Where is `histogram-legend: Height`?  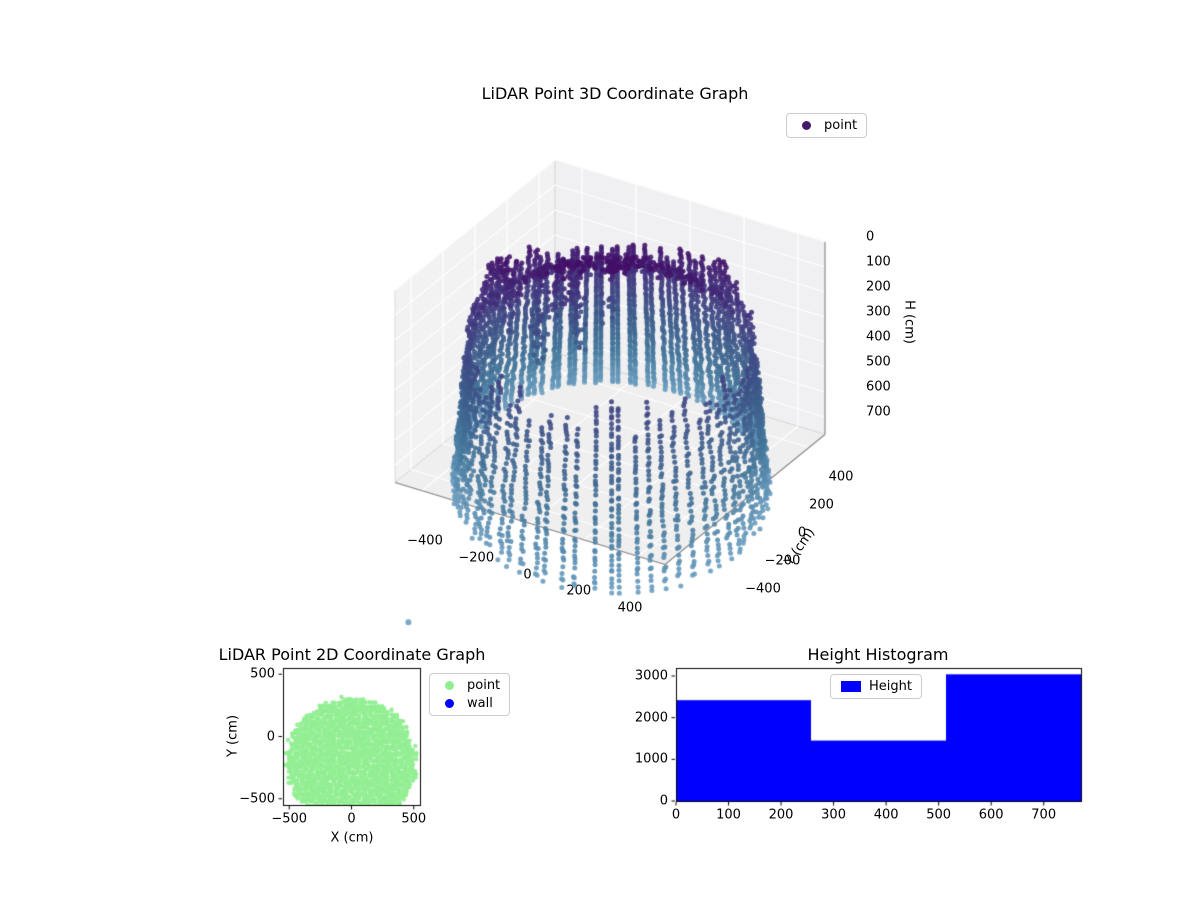 histogram-legend: Height is located at coordinates (876, 686).